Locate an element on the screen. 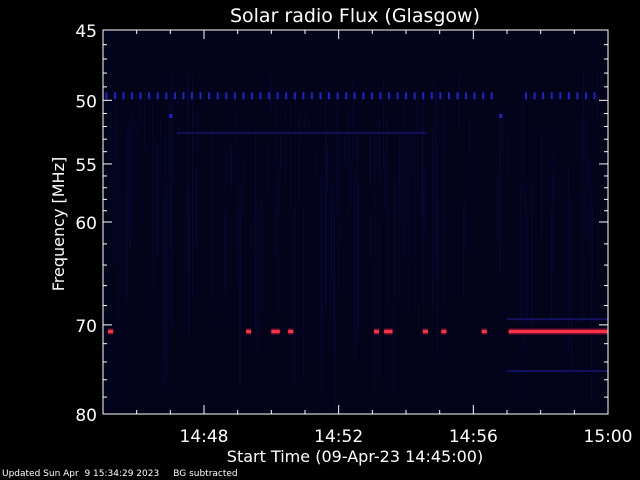  y-tick-label: 55 is located at coordinates (86, 166).